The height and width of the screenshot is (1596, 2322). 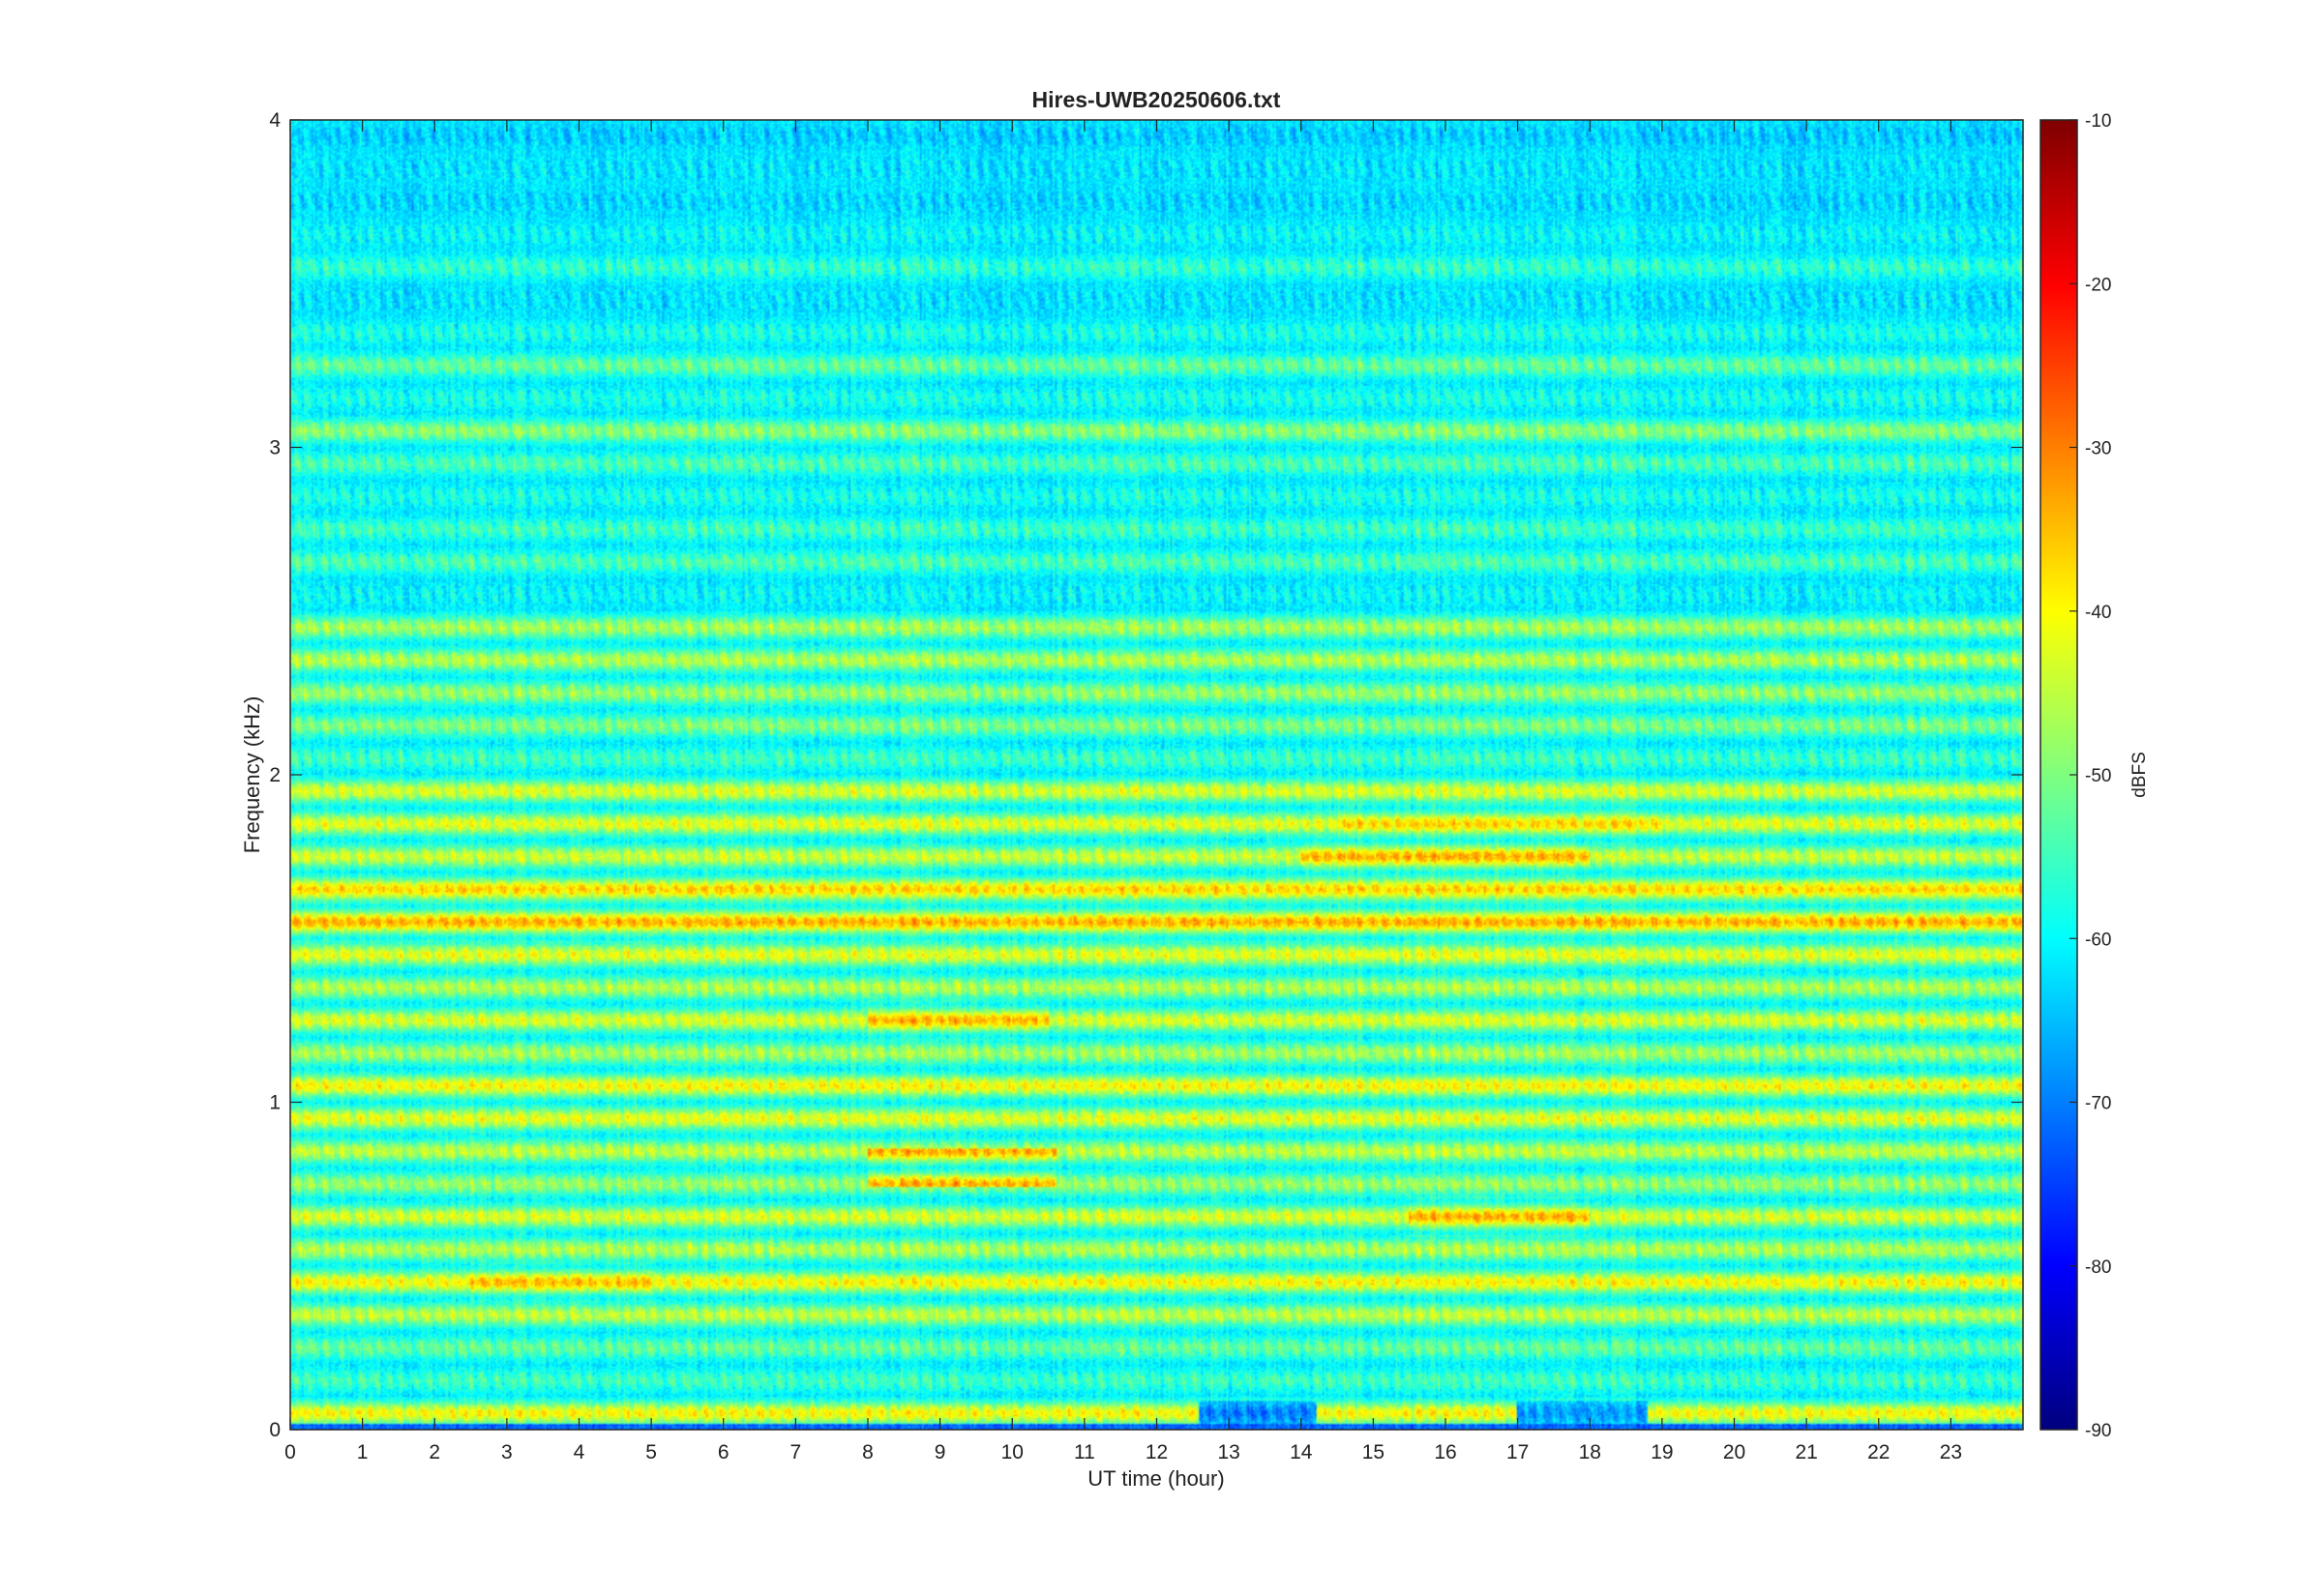 I want to click on x-tick-label: 1, so click(x=363, y=1452).